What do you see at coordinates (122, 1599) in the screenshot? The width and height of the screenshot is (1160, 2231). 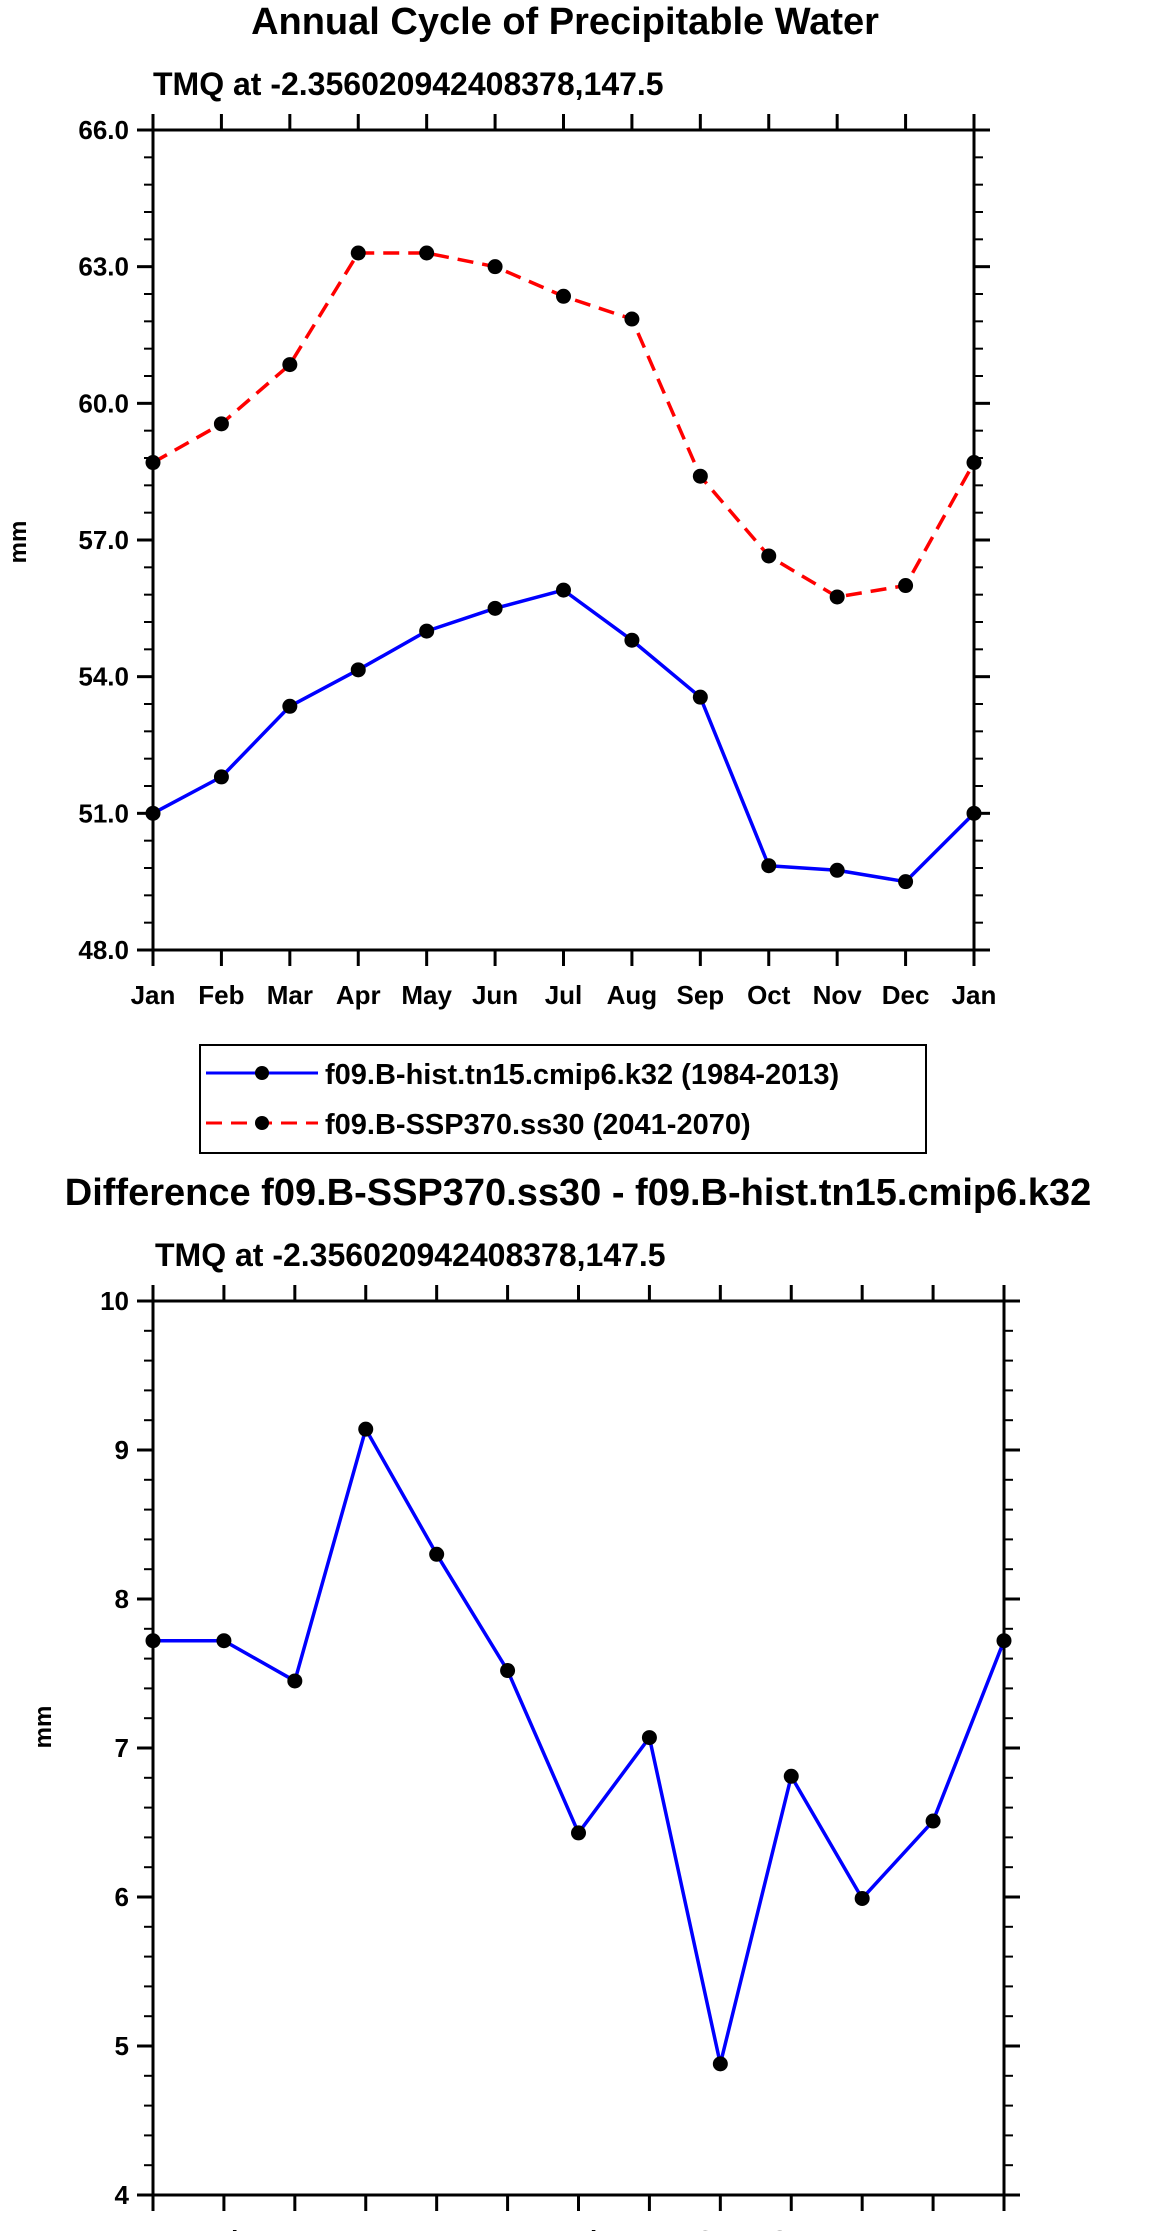 I see `y-tick-label: 8` at bounding box center [122, 1599].